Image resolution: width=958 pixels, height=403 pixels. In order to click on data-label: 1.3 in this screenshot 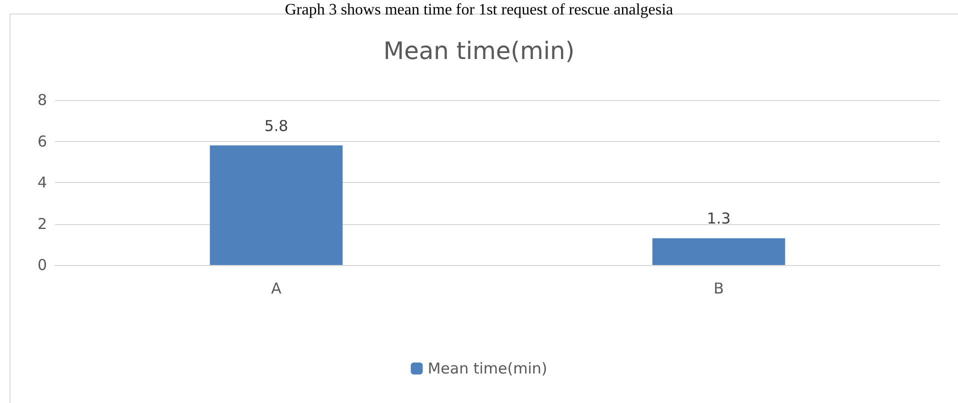, I will do `click(718, 219)`.